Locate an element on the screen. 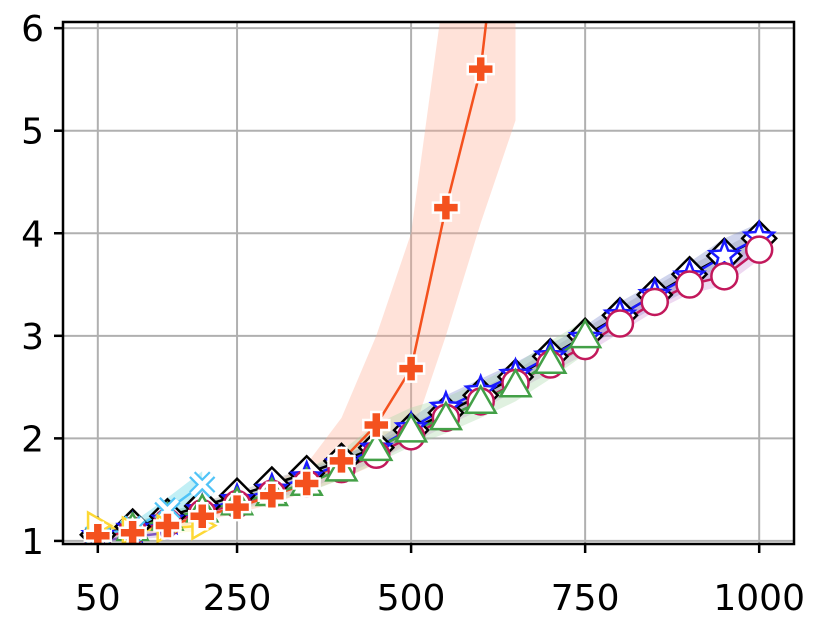 This screenshot has width=830, height=622. x-tick-label: 50 is located at coordinates (98, 598).